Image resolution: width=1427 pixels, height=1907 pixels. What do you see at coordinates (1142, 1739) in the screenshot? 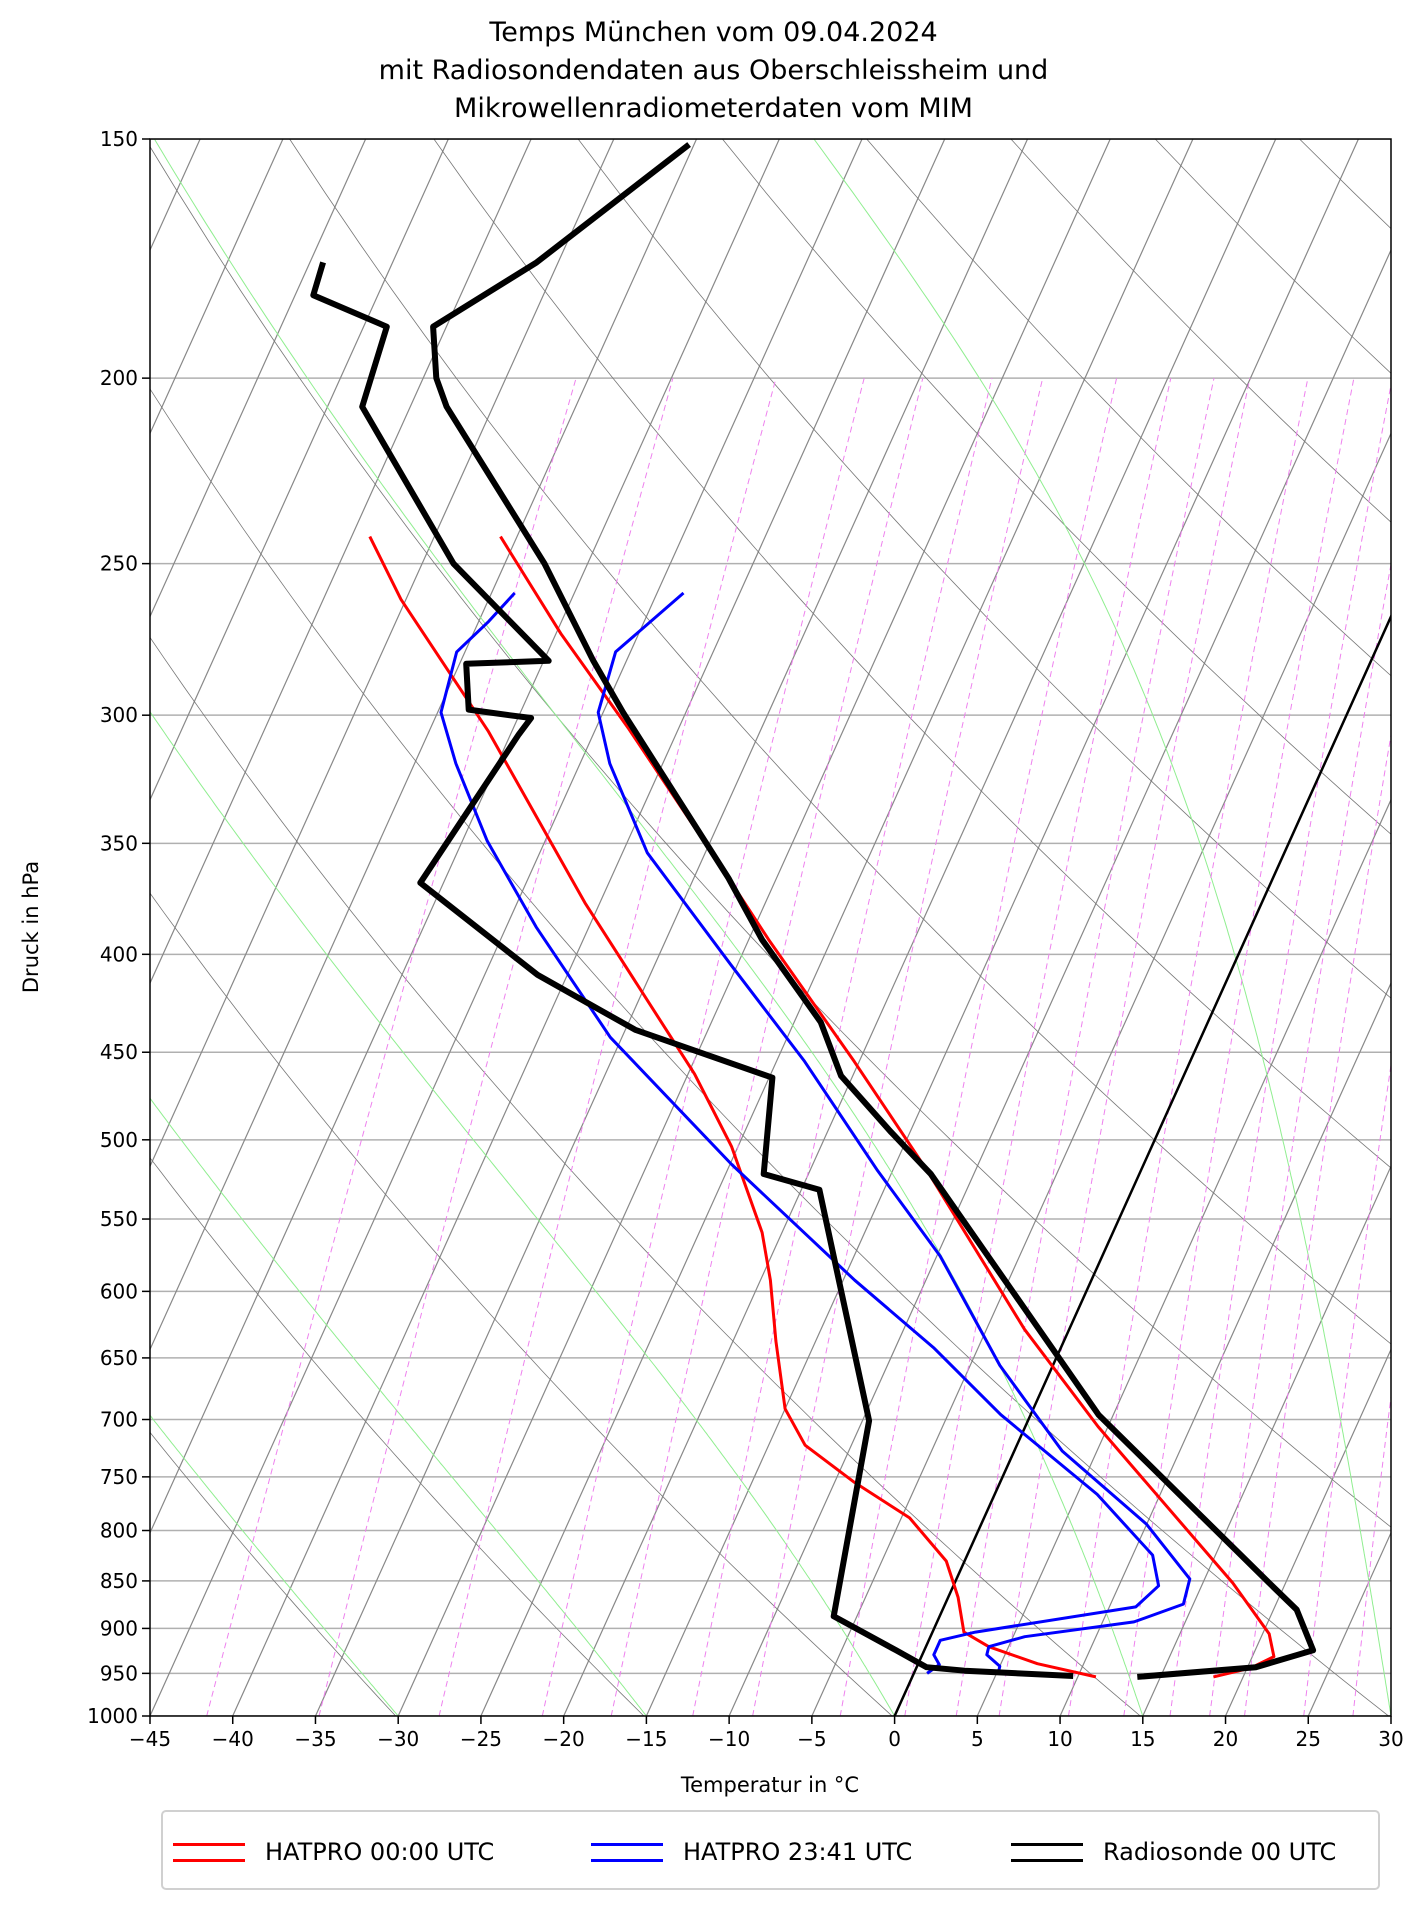
I see `x-tick-label: 15` at bounding box center [1142, 1739].